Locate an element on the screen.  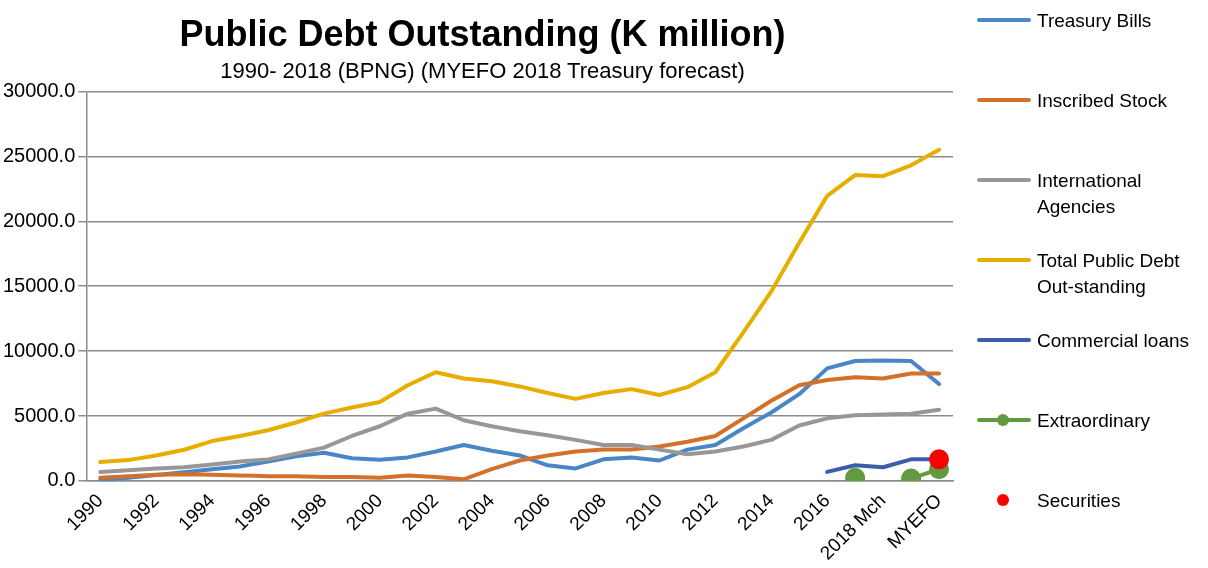
legend-label: Treasury Bills is located at coordinates (1095, 21).